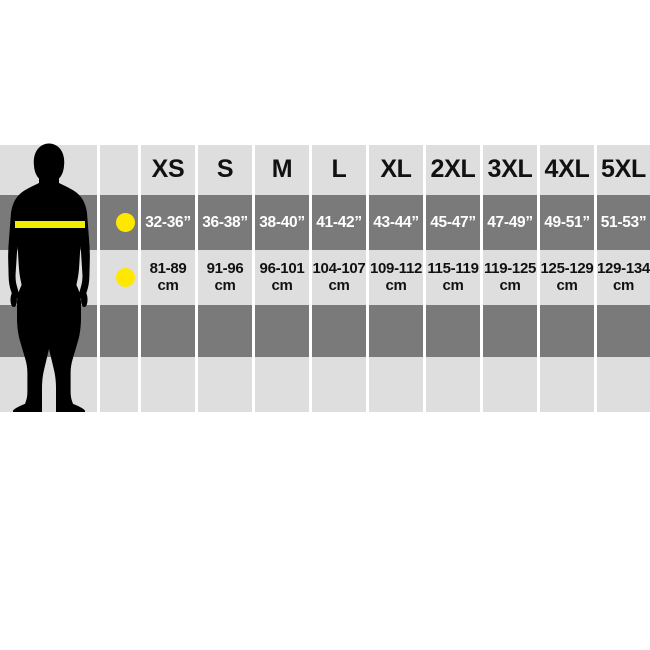 This screenshot has width=650, height=650. What do you see at coordinates (453, 169) in the screenshot?
I see `size-header-2xl: 2XL` at bounding box center [453, 169].